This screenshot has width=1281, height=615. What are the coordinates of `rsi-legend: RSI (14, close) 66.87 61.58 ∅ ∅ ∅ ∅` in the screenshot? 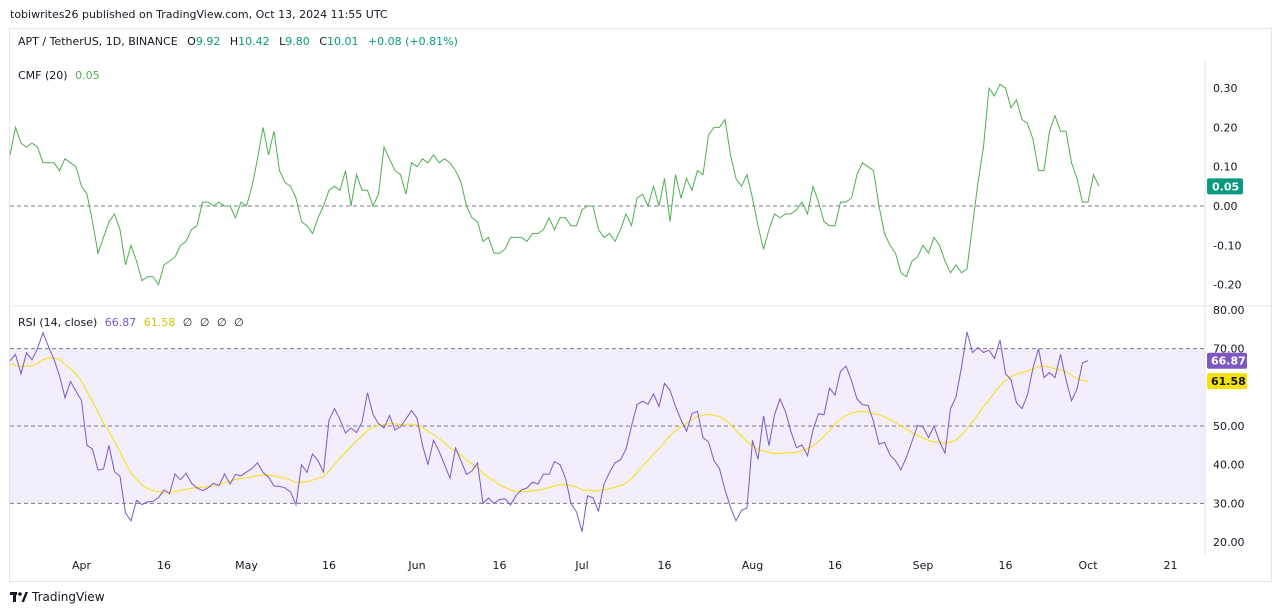 It's located at (131, 322).